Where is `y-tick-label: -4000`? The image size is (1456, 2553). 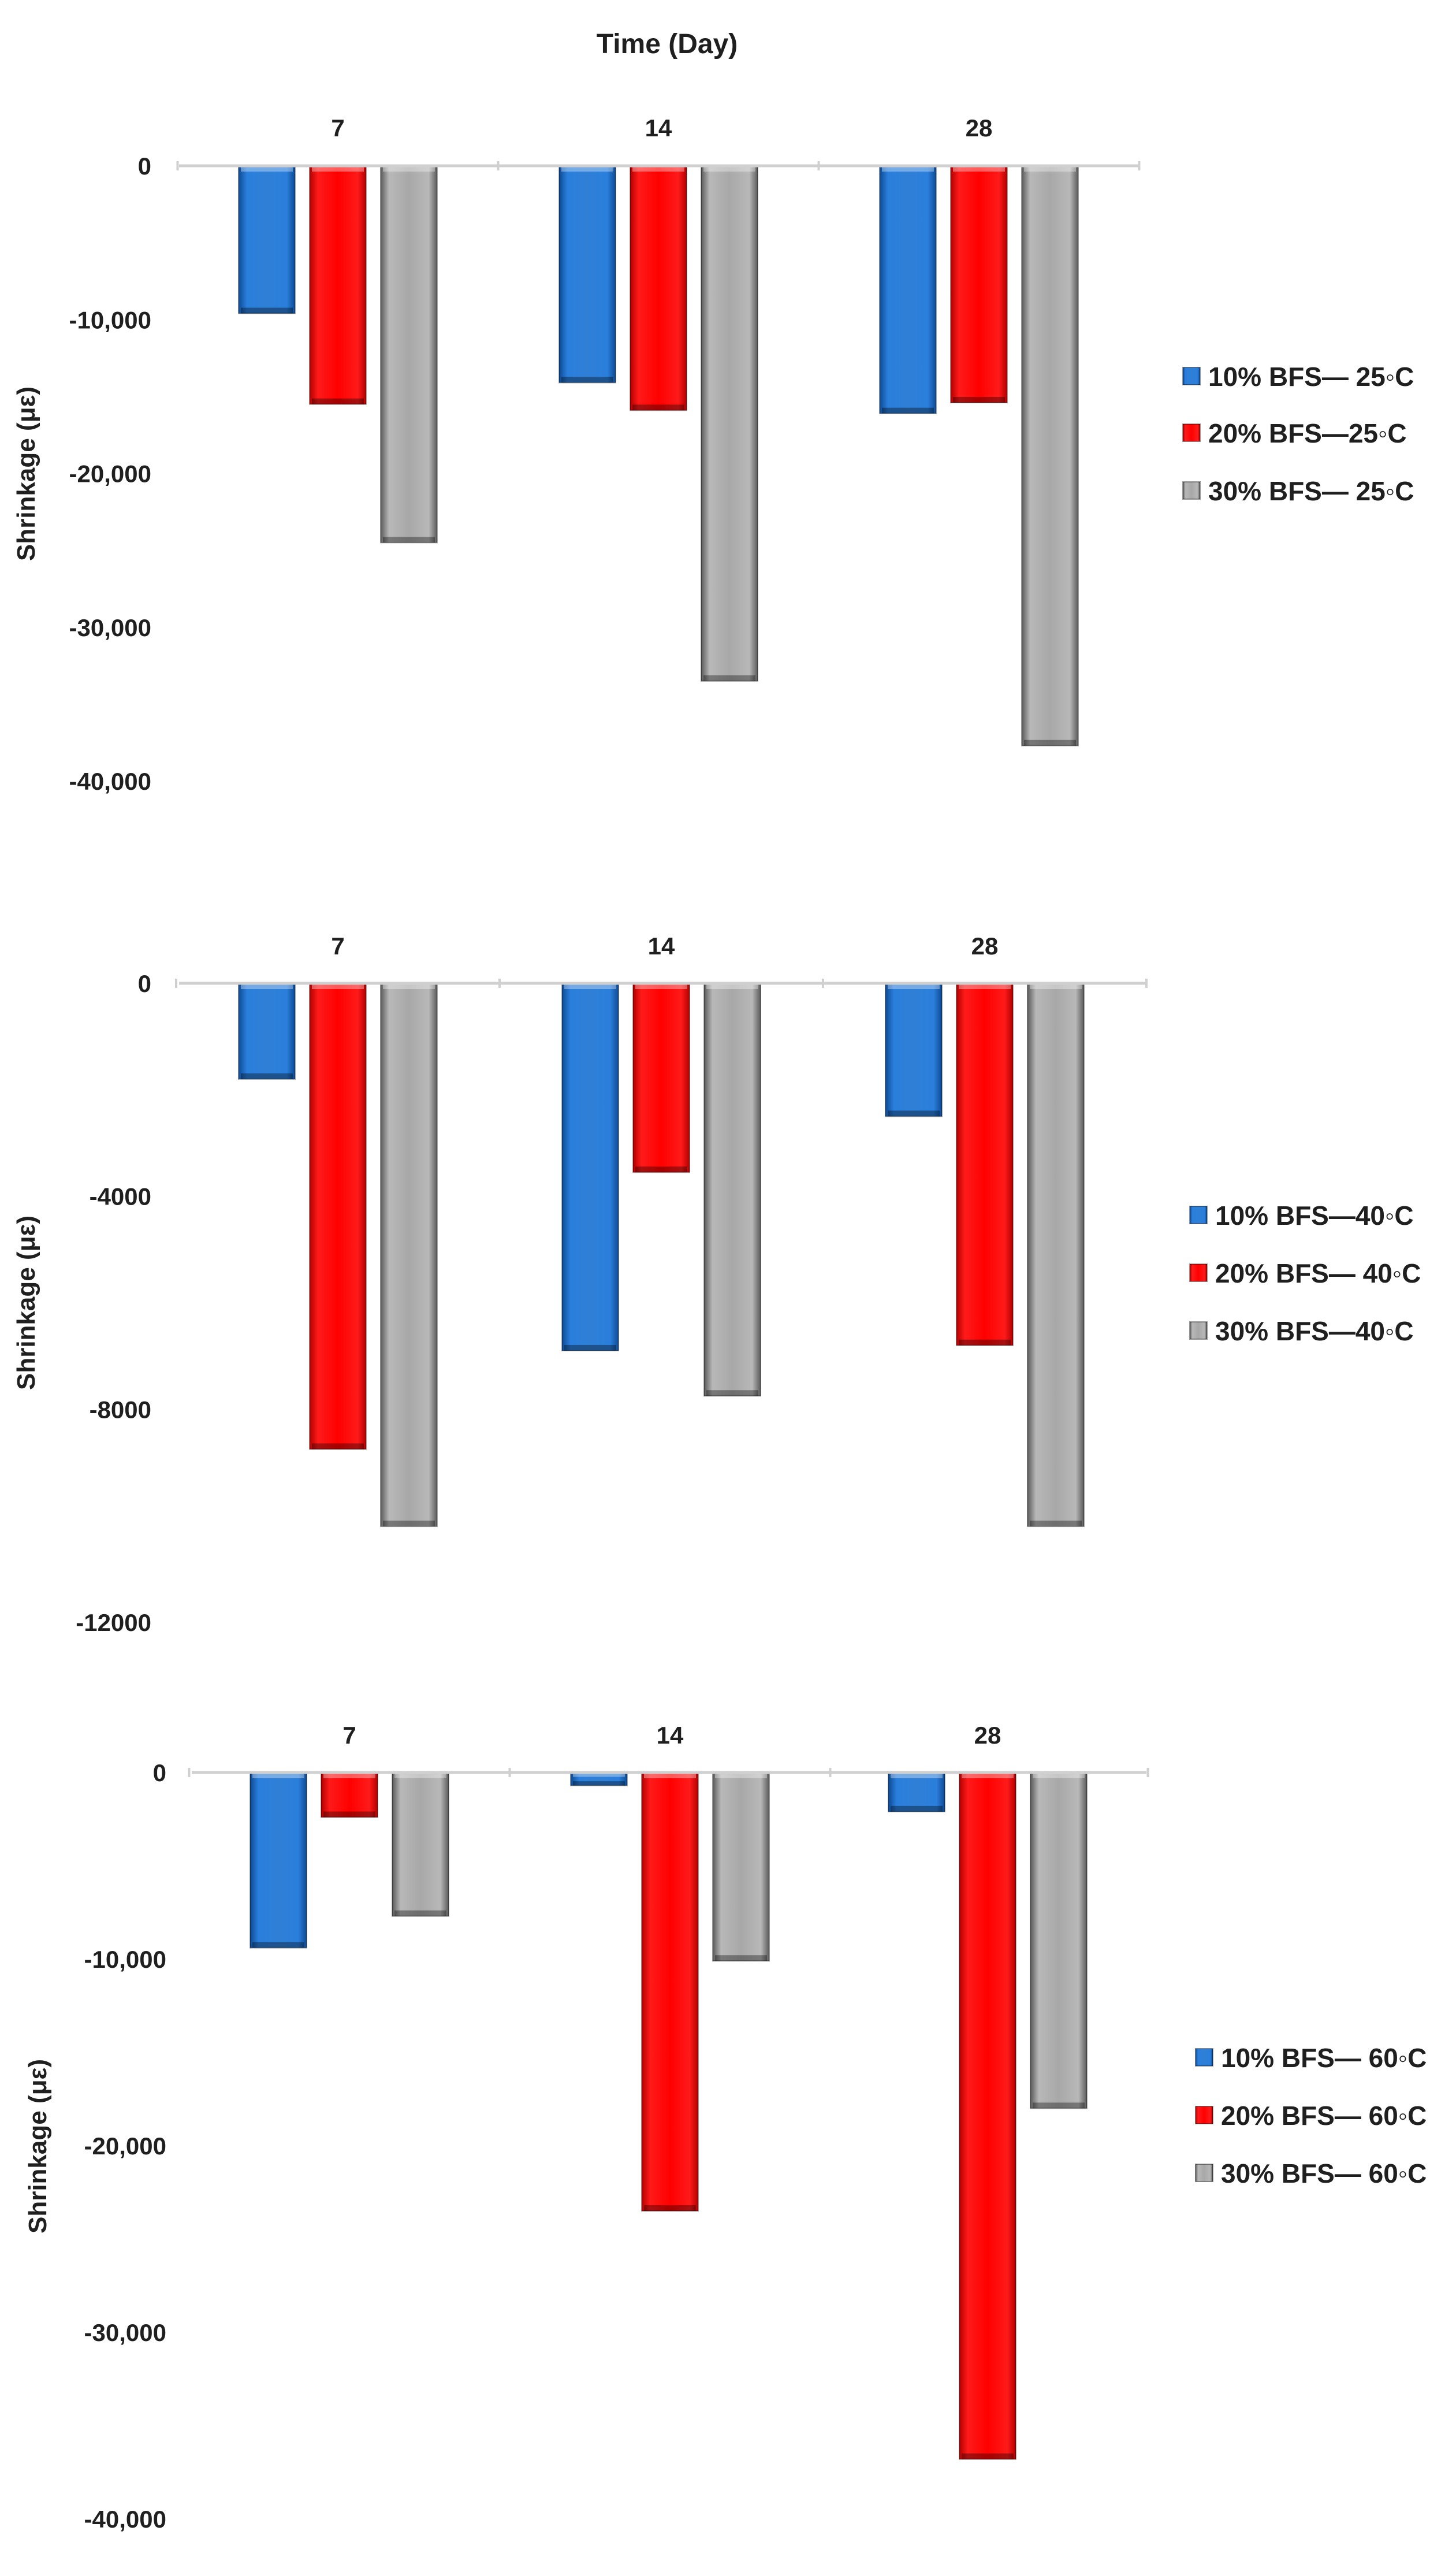
y-tick-label: -4000 is located at coordinates (120, 1196).